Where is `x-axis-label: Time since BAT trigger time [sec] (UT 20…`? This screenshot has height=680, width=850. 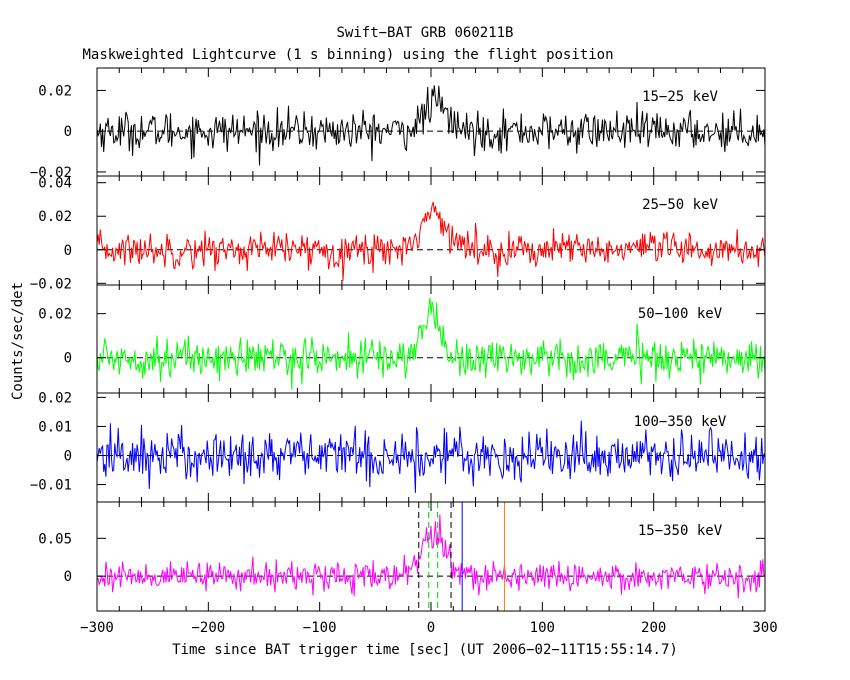 x-axis-label: Time since BAT trigger time [sec] (UT 20… is located at coordinates (425, 650).